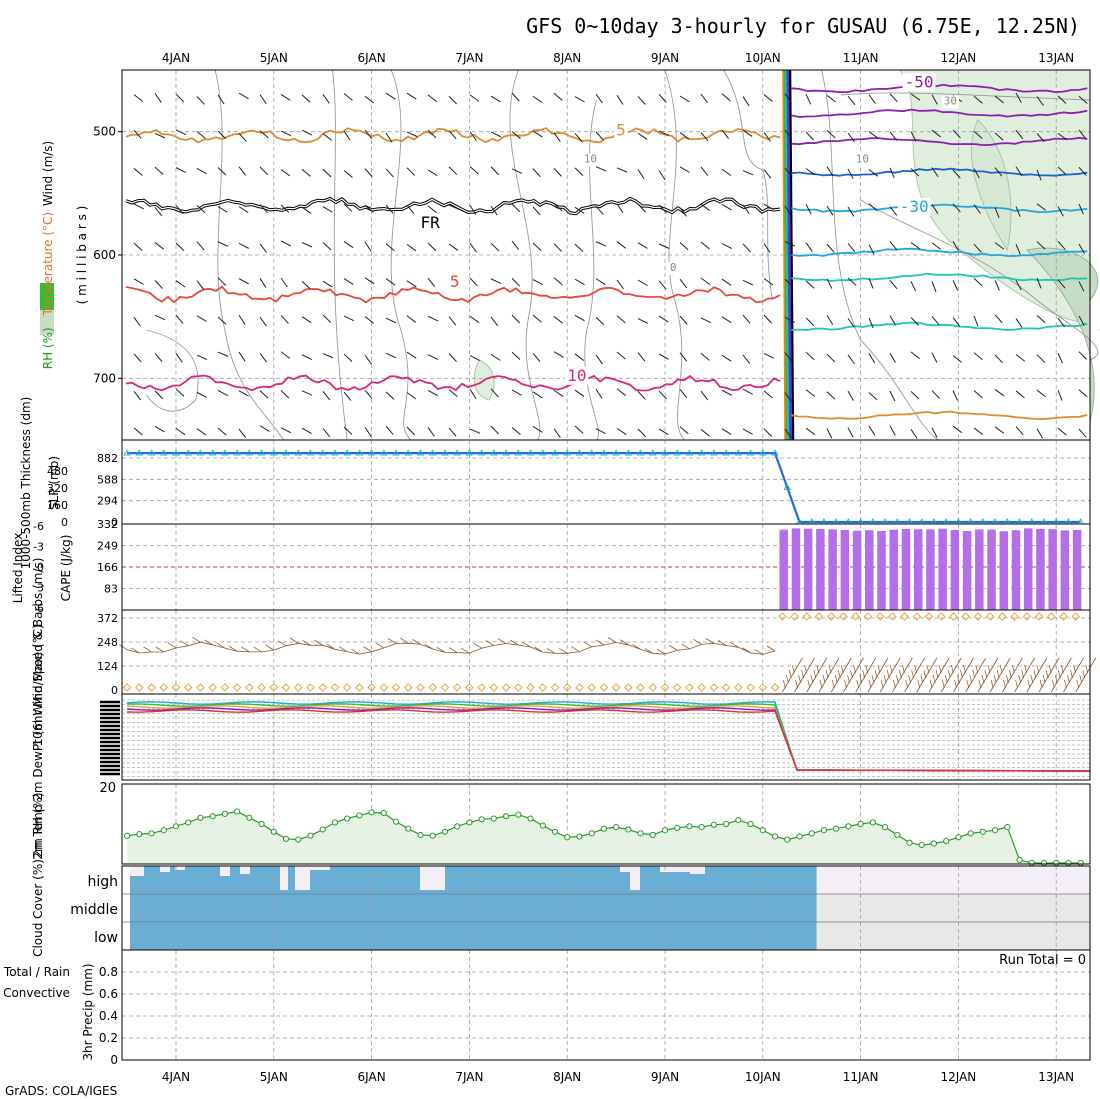 The height and width of the screenshot is (1100, 1100). Describe the element at coordinates (595, 744) in the screenshot. I see `temp-2m-panel: 20` at that location.